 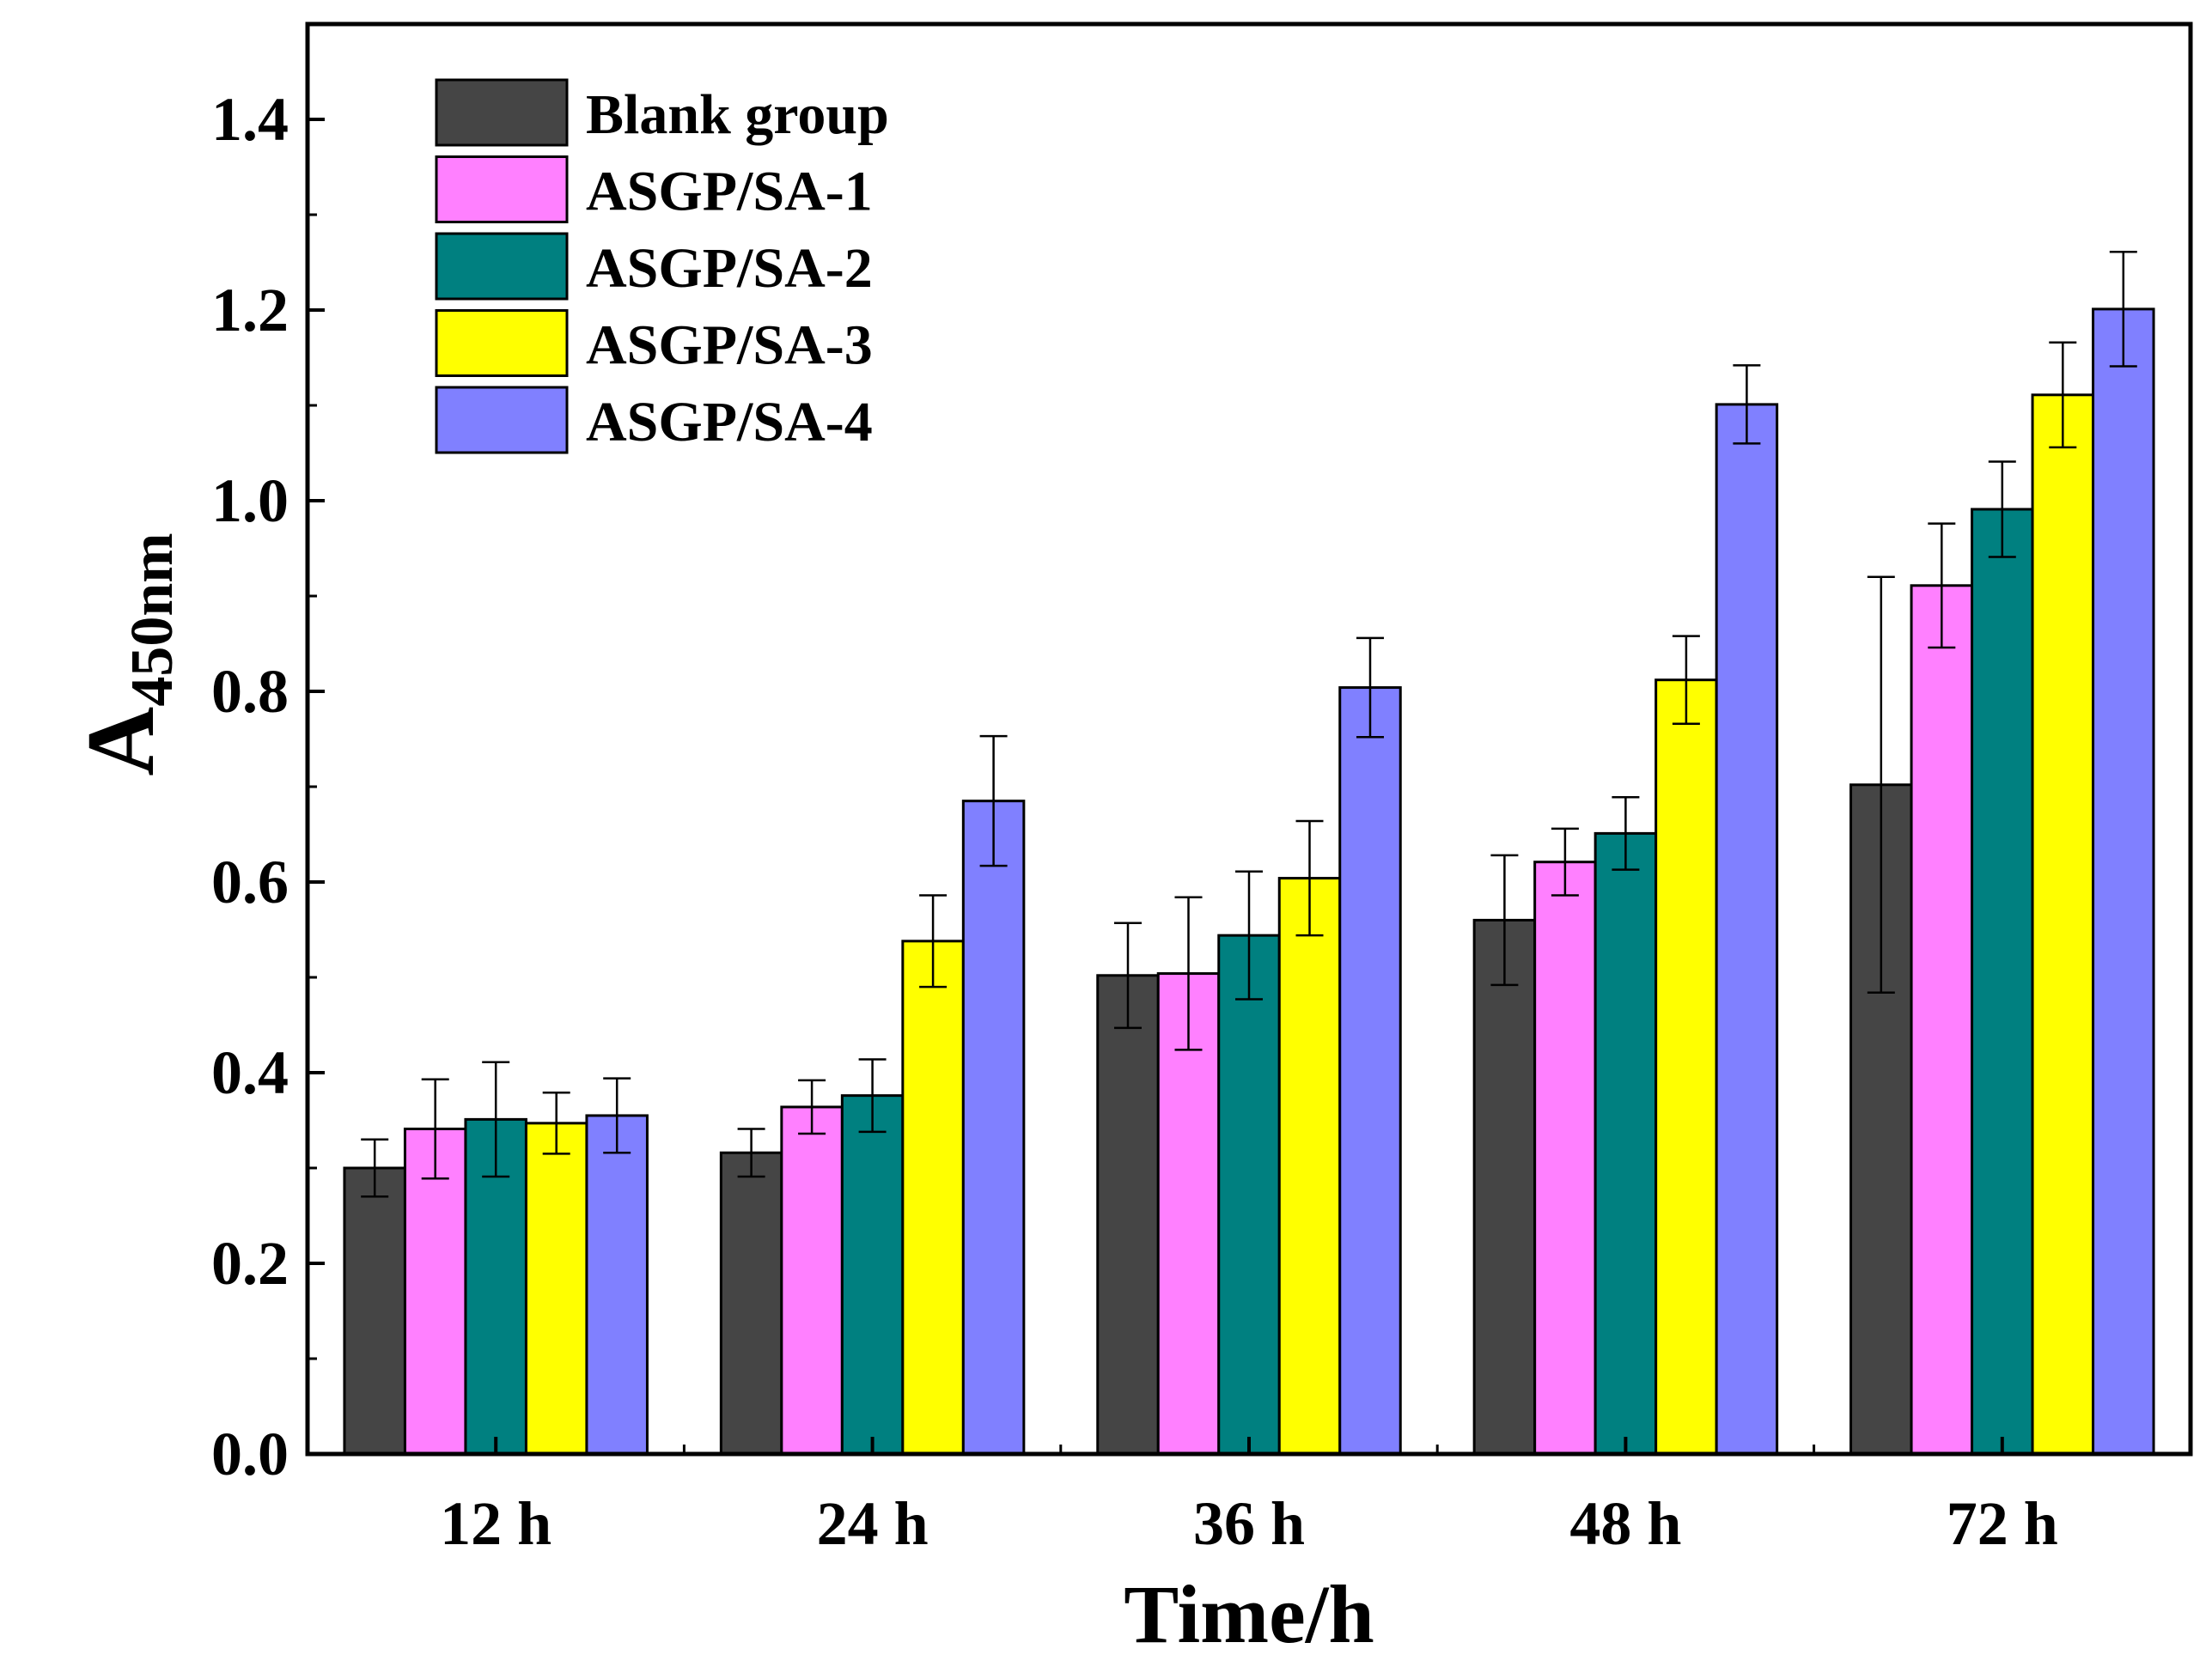 I want to click on bar-asgp-sa-2-72h, so click(x=2003, y=982).